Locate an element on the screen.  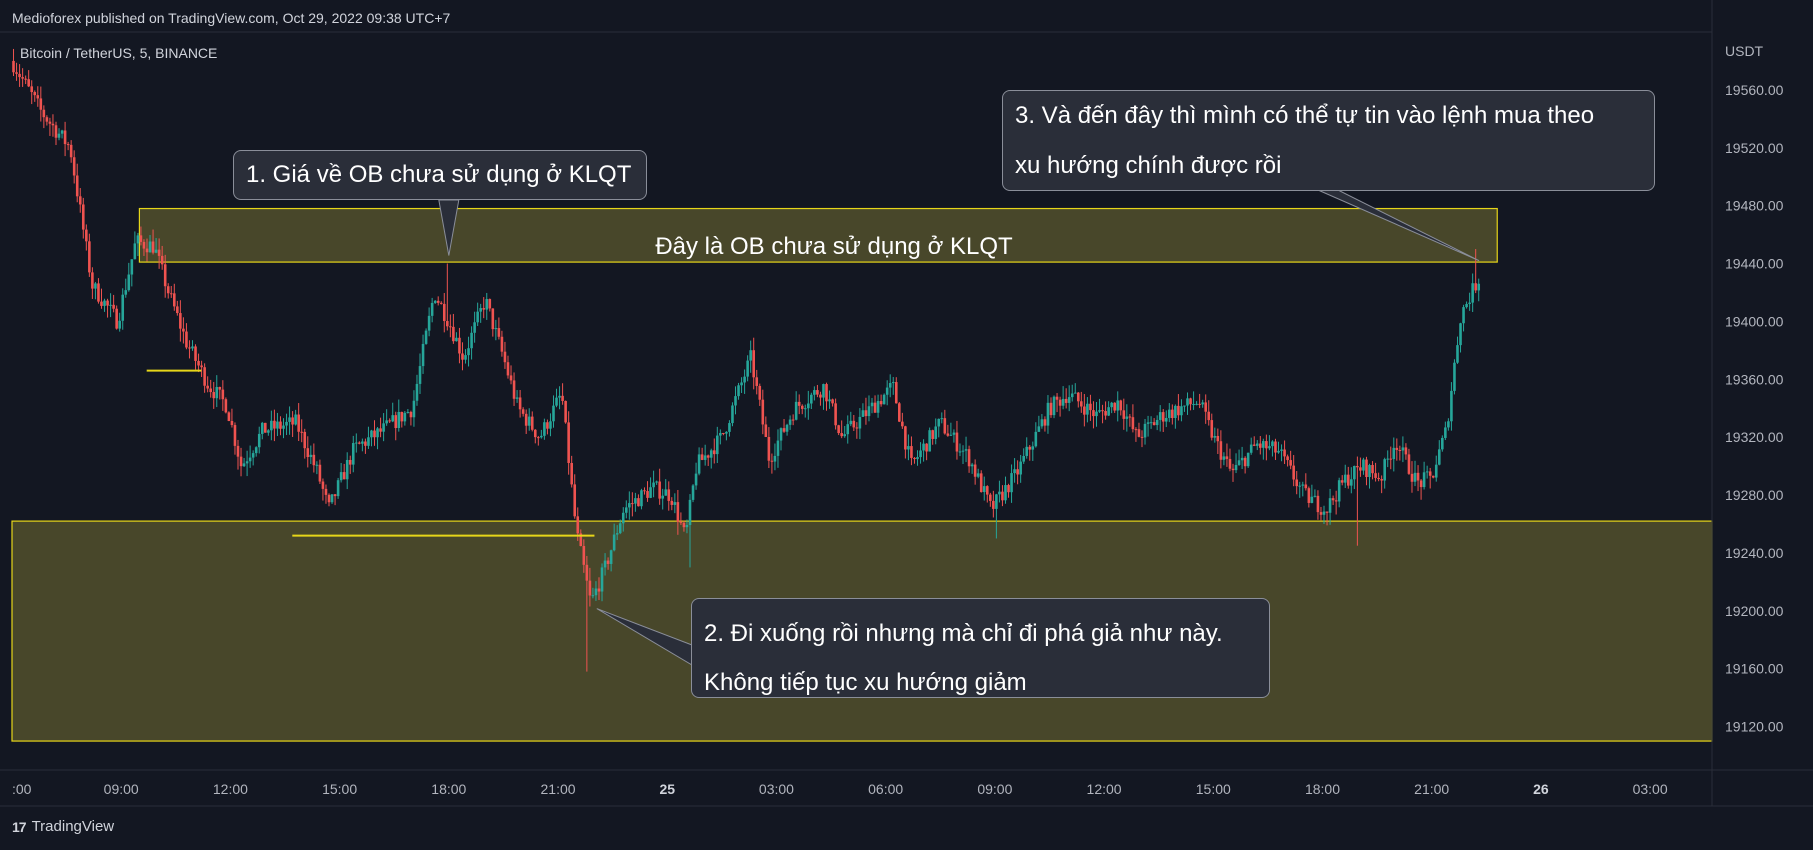
y-tick-label: 19280.00 is located at coordinates (1754, 495).